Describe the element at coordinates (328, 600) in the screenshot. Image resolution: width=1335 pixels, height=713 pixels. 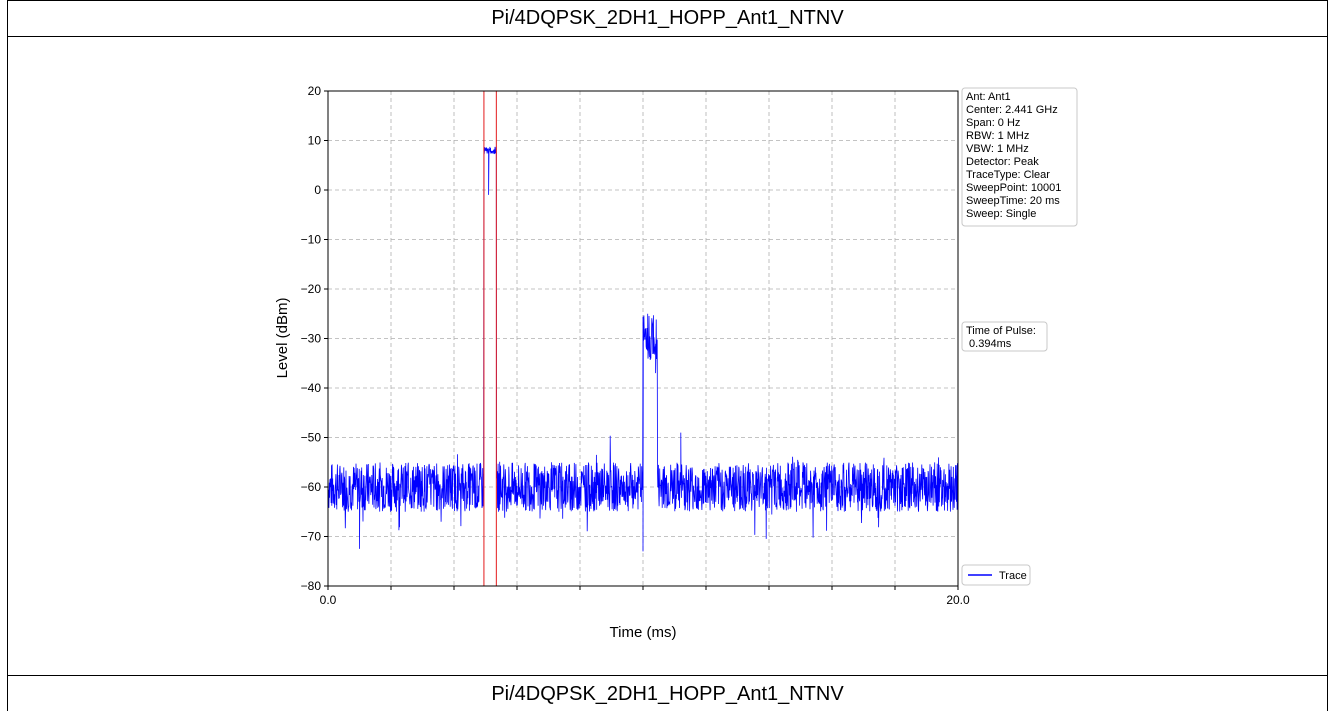
I see `x-tick-label: 0.0` at that location.